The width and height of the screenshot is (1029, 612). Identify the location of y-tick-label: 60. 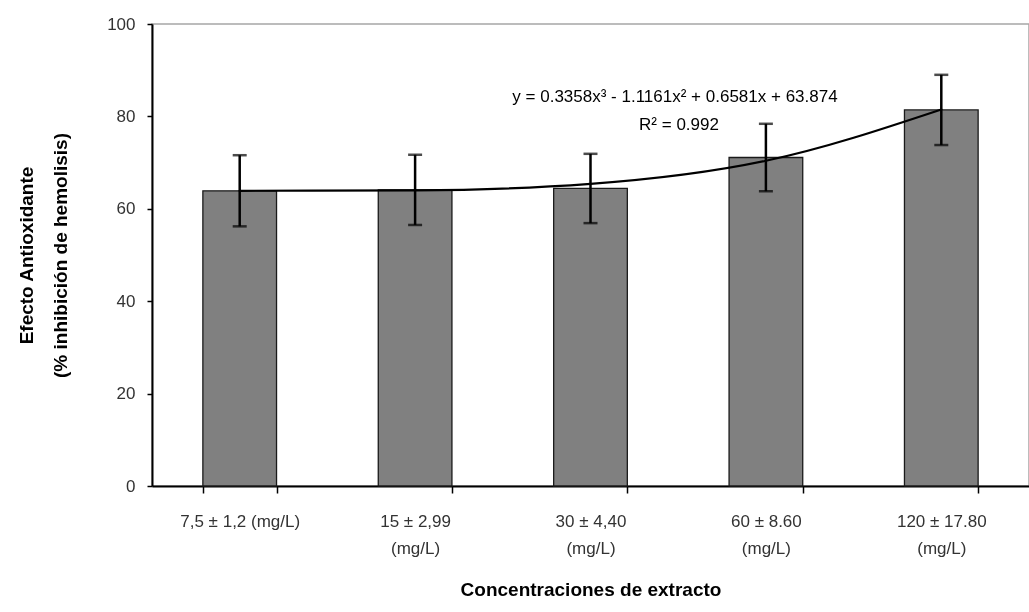
(126, 209).